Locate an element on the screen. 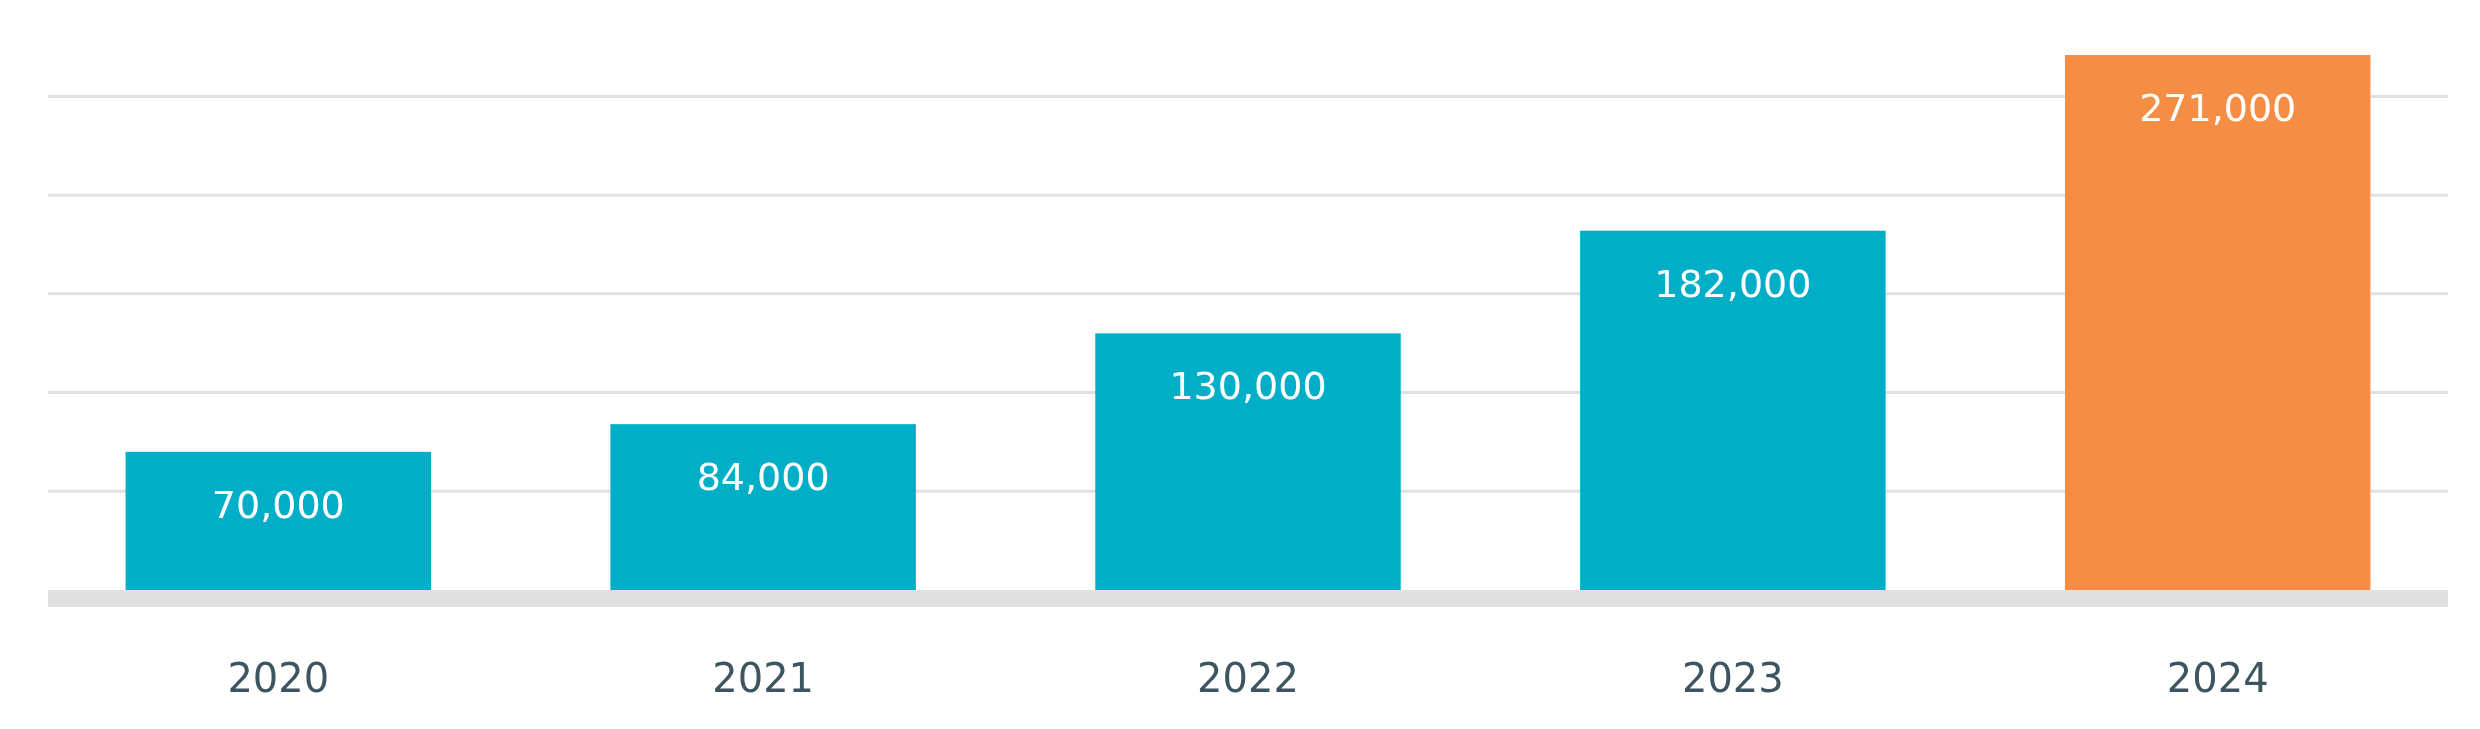 The height and width of the screenshot is (729, 2480). x-tick-label: 2021 is located at coordinates (763, 678).